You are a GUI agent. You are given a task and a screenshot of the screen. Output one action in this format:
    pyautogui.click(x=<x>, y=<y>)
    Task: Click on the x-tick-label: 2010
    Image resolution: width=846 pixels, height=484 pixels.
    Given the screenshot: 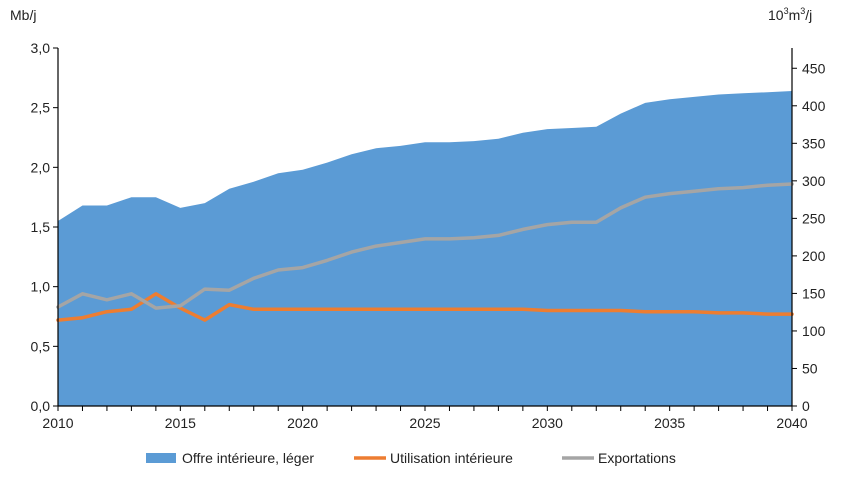 What is the action you would take?
    pyautogui.click(x=57, y=423)
    